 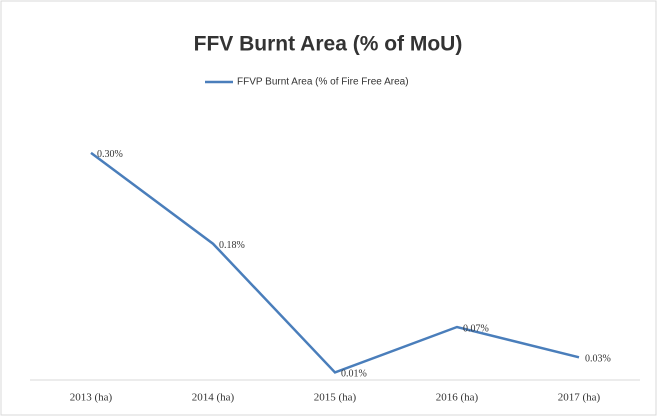 What do you see at coordinates (91, 398) in the screenshot?
I see `x-tick-label: 2013 (ha)` at bounding box center [91, 398].